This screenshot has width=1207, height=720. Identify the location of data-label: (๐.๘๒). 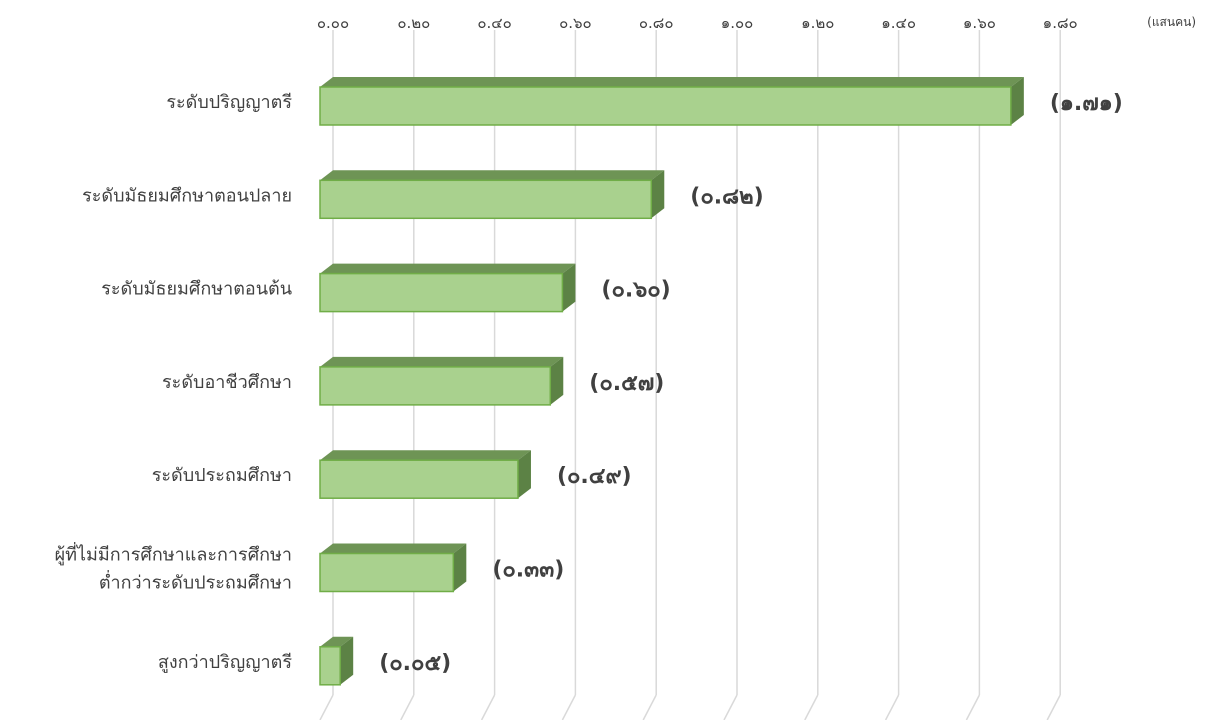
(726, 196).